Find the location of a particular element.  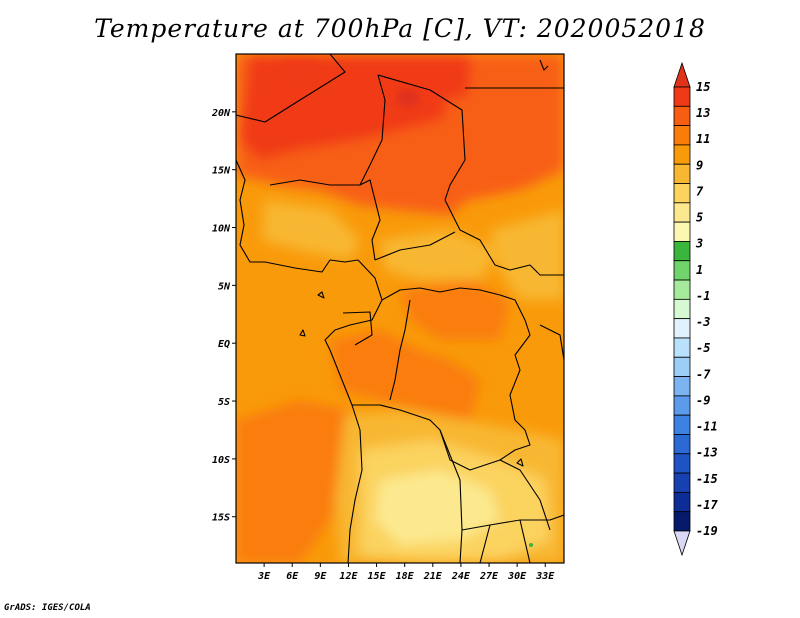

lat-tick-label: 5S is located at coordinates (224, 402).